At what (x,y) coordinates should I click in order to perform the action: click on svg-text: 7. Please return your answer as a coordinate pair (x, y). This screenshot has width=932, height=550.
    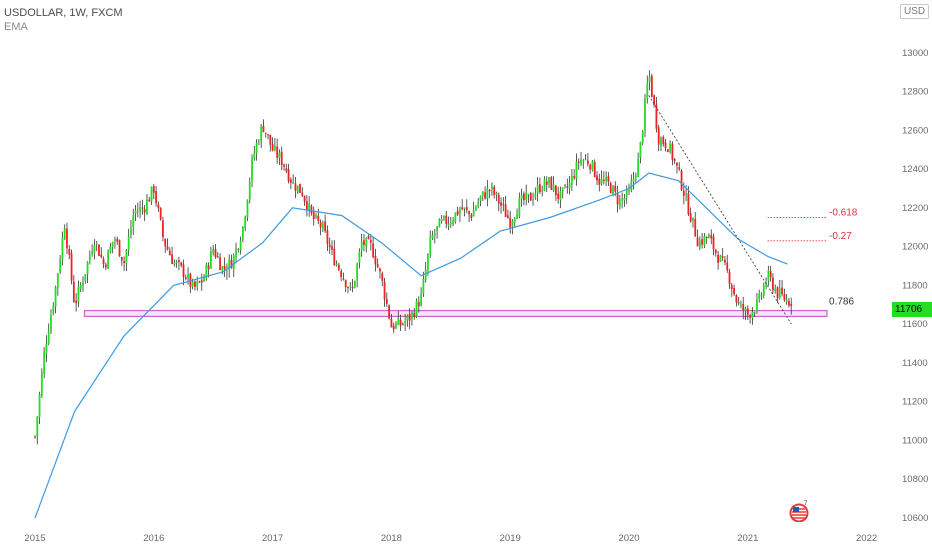
    Looking at the image, I should click on (806, 504).